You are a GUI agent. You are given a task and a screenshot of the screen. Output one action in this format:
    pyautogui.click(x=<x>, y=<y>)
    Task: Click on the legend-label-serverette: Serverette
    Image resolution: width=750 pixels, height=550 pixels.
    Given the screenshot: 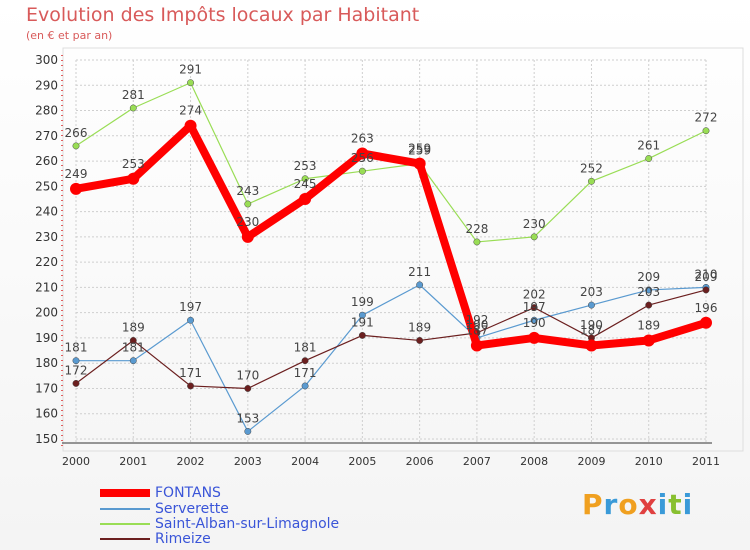 What is the action you would take?
    pyautogui.click(x=192, y=509)
    